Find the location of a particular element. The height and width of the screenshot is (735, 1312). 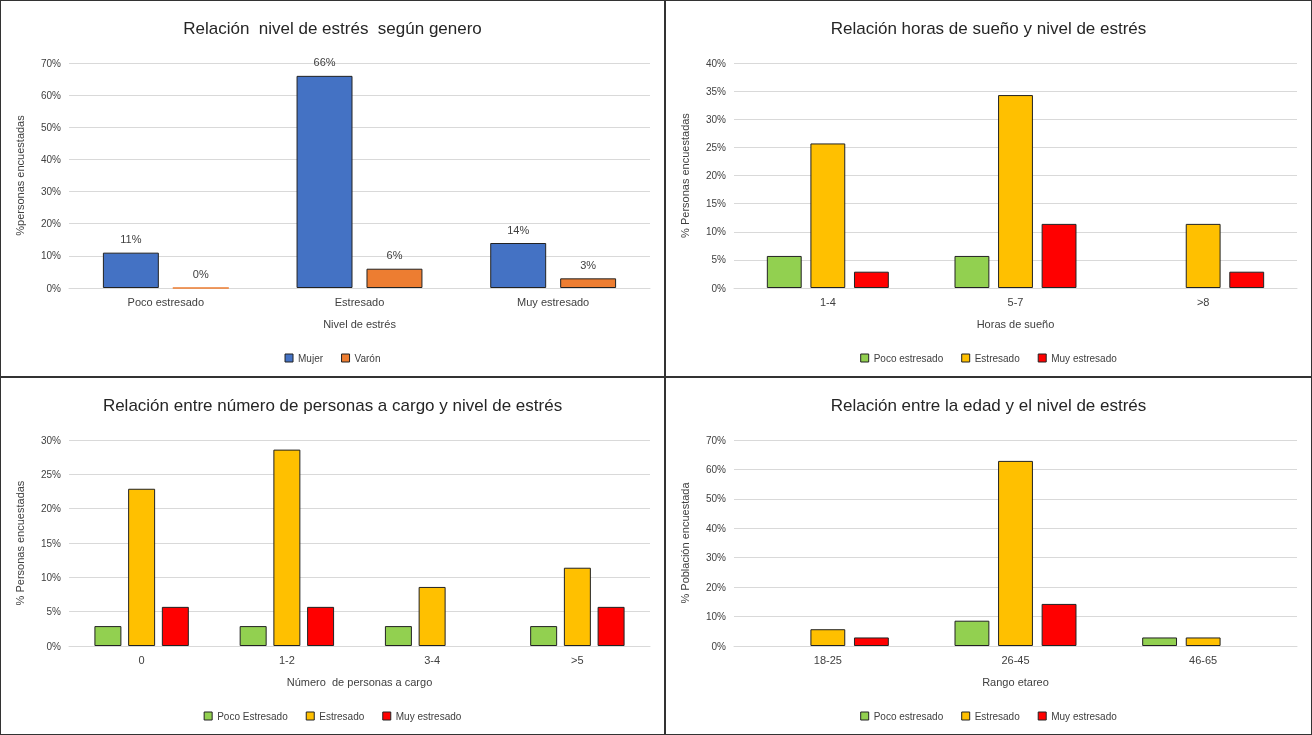

data-label: 14% is located at coordinates (518, 229).